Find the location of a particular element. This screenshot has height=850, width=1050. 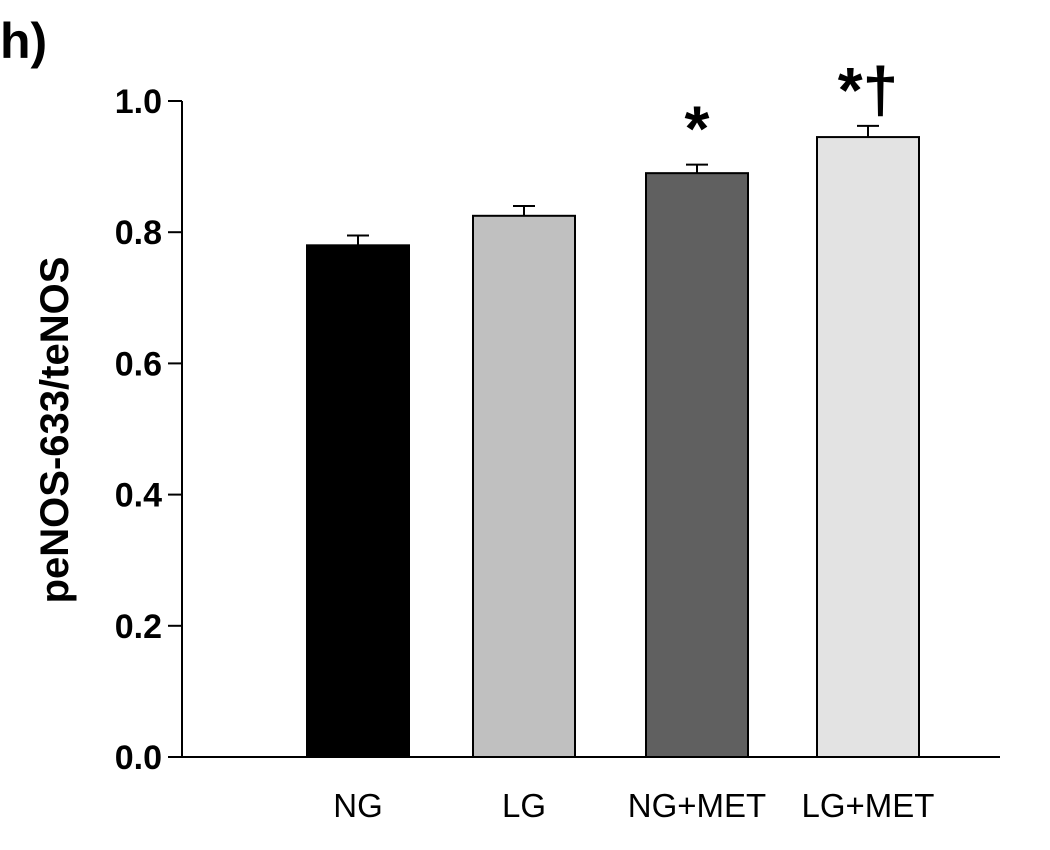

y-tick-label: 0.0 is located at coordinates (138, 758).